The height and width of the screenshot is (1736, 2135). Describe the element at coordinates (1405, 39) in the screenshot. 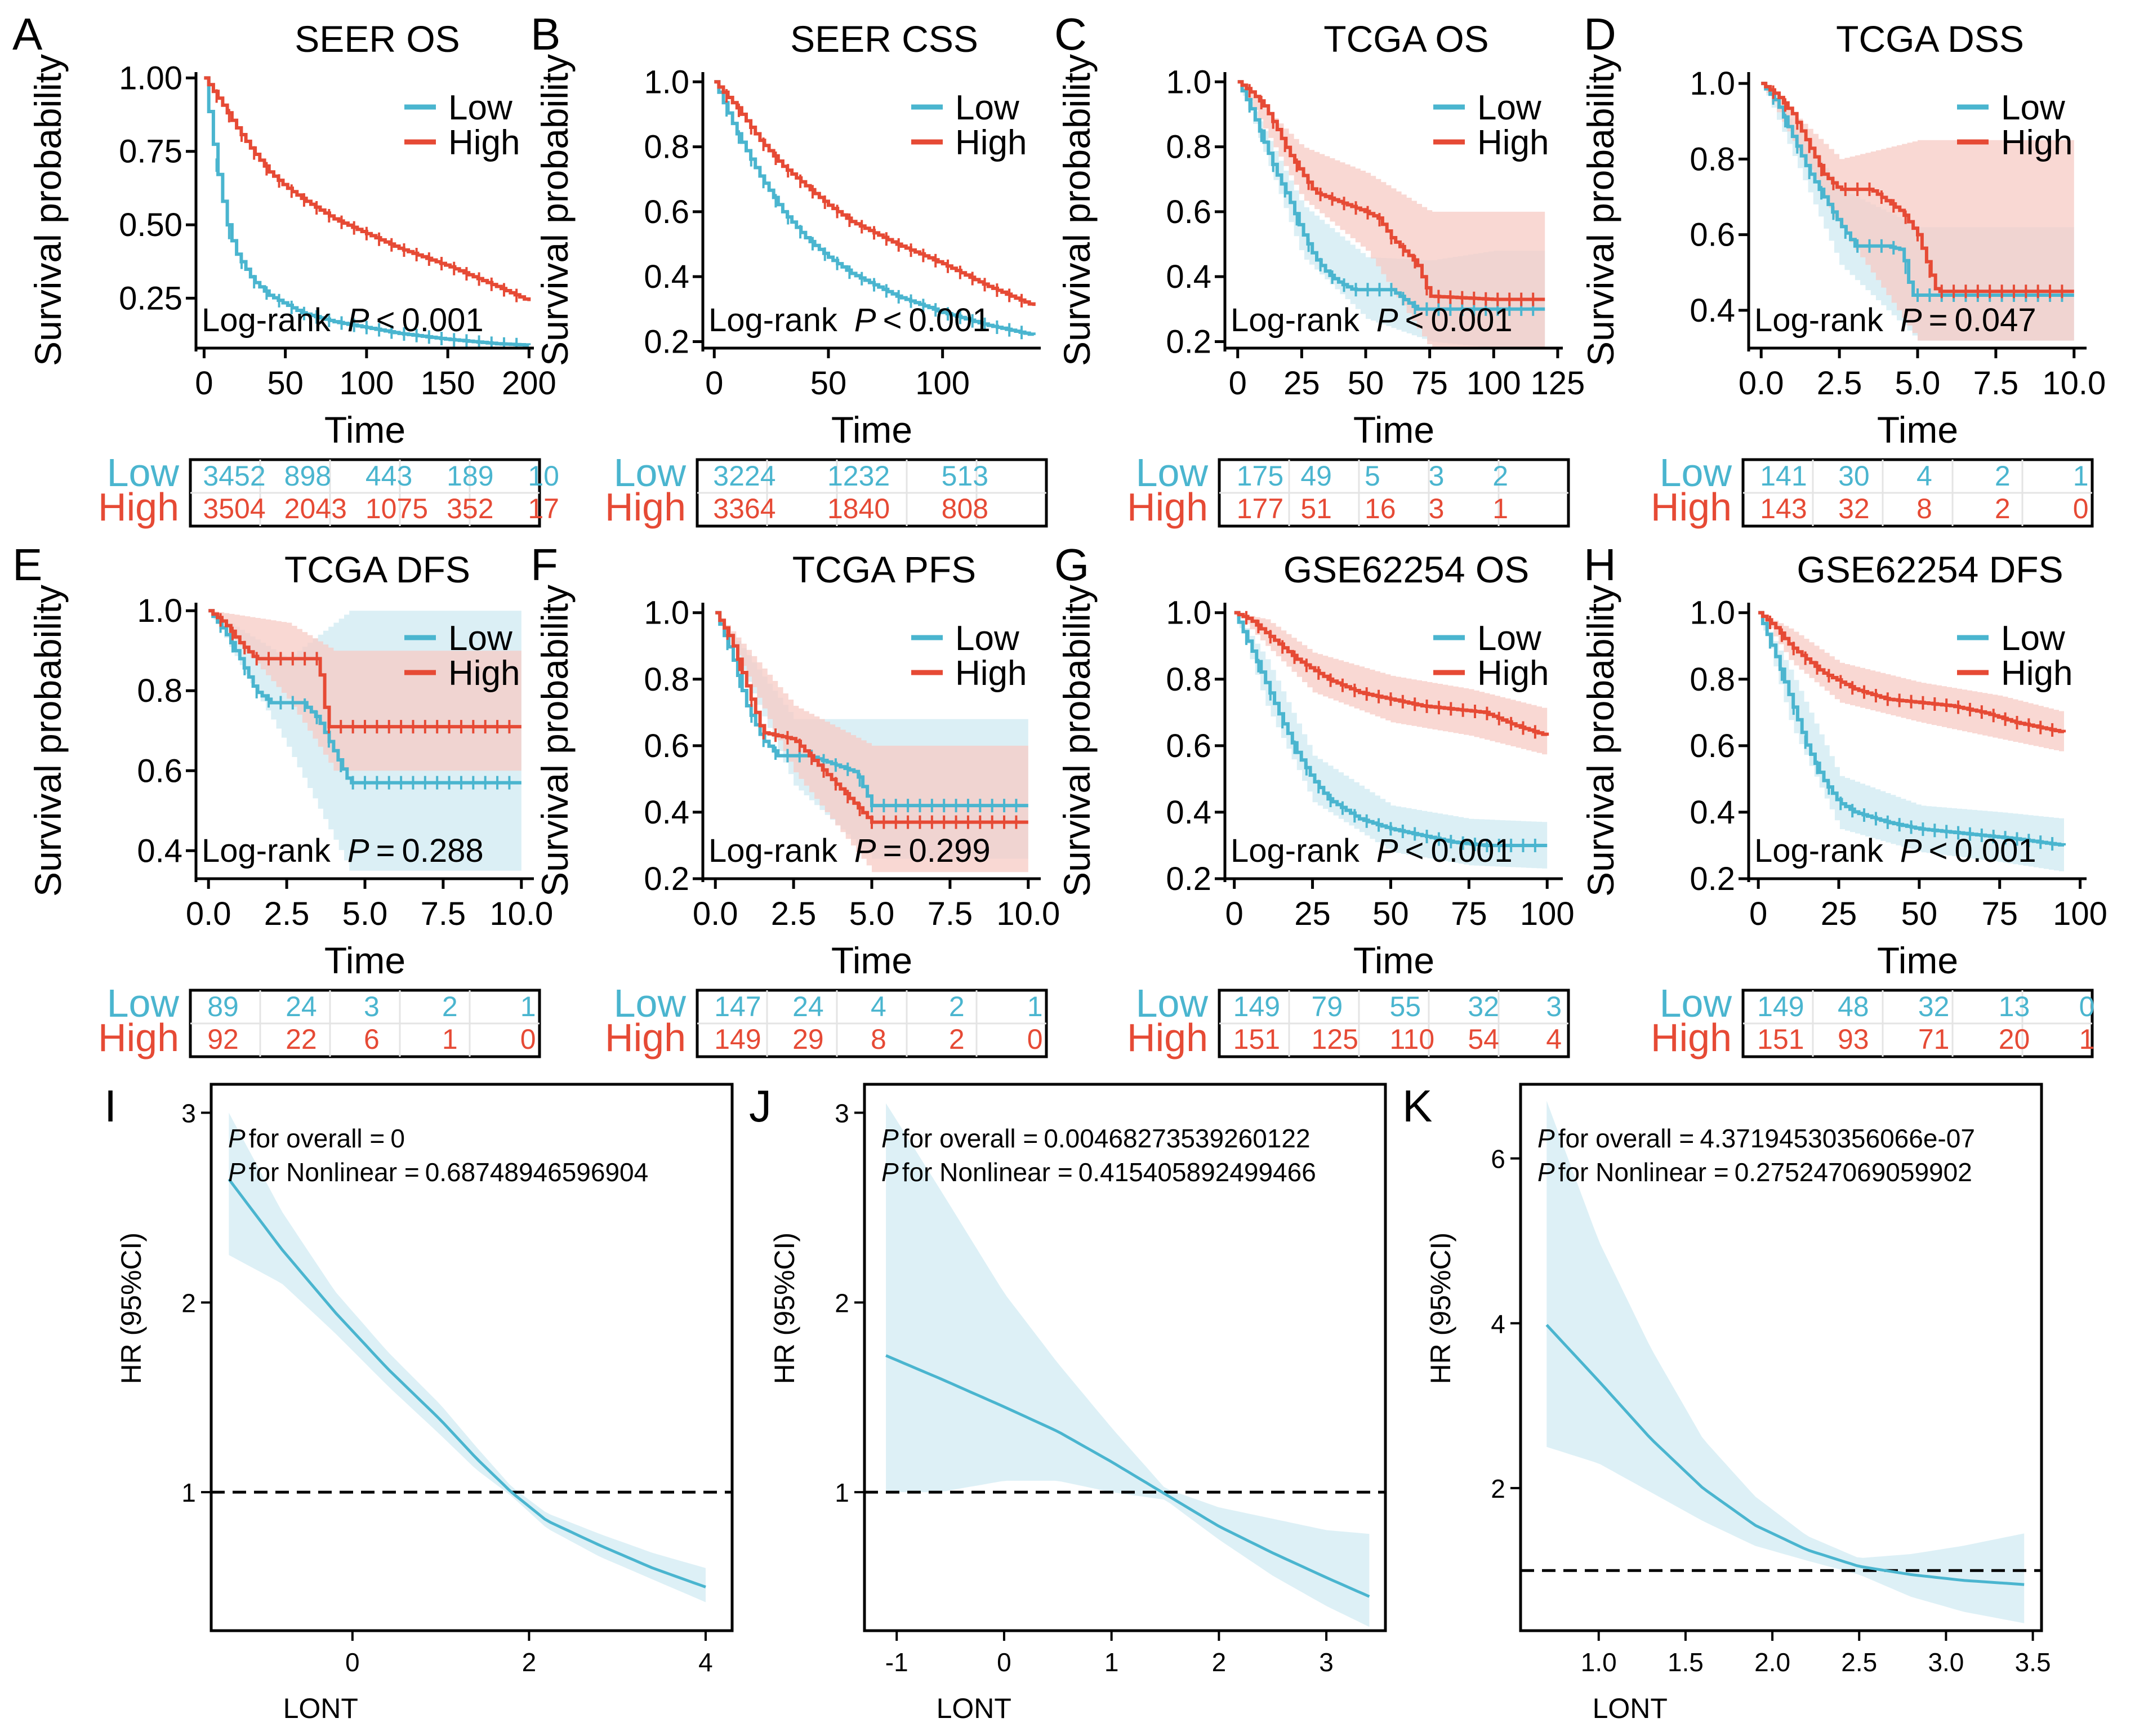

I see `panel-c-title: TCGA OS` at that location.